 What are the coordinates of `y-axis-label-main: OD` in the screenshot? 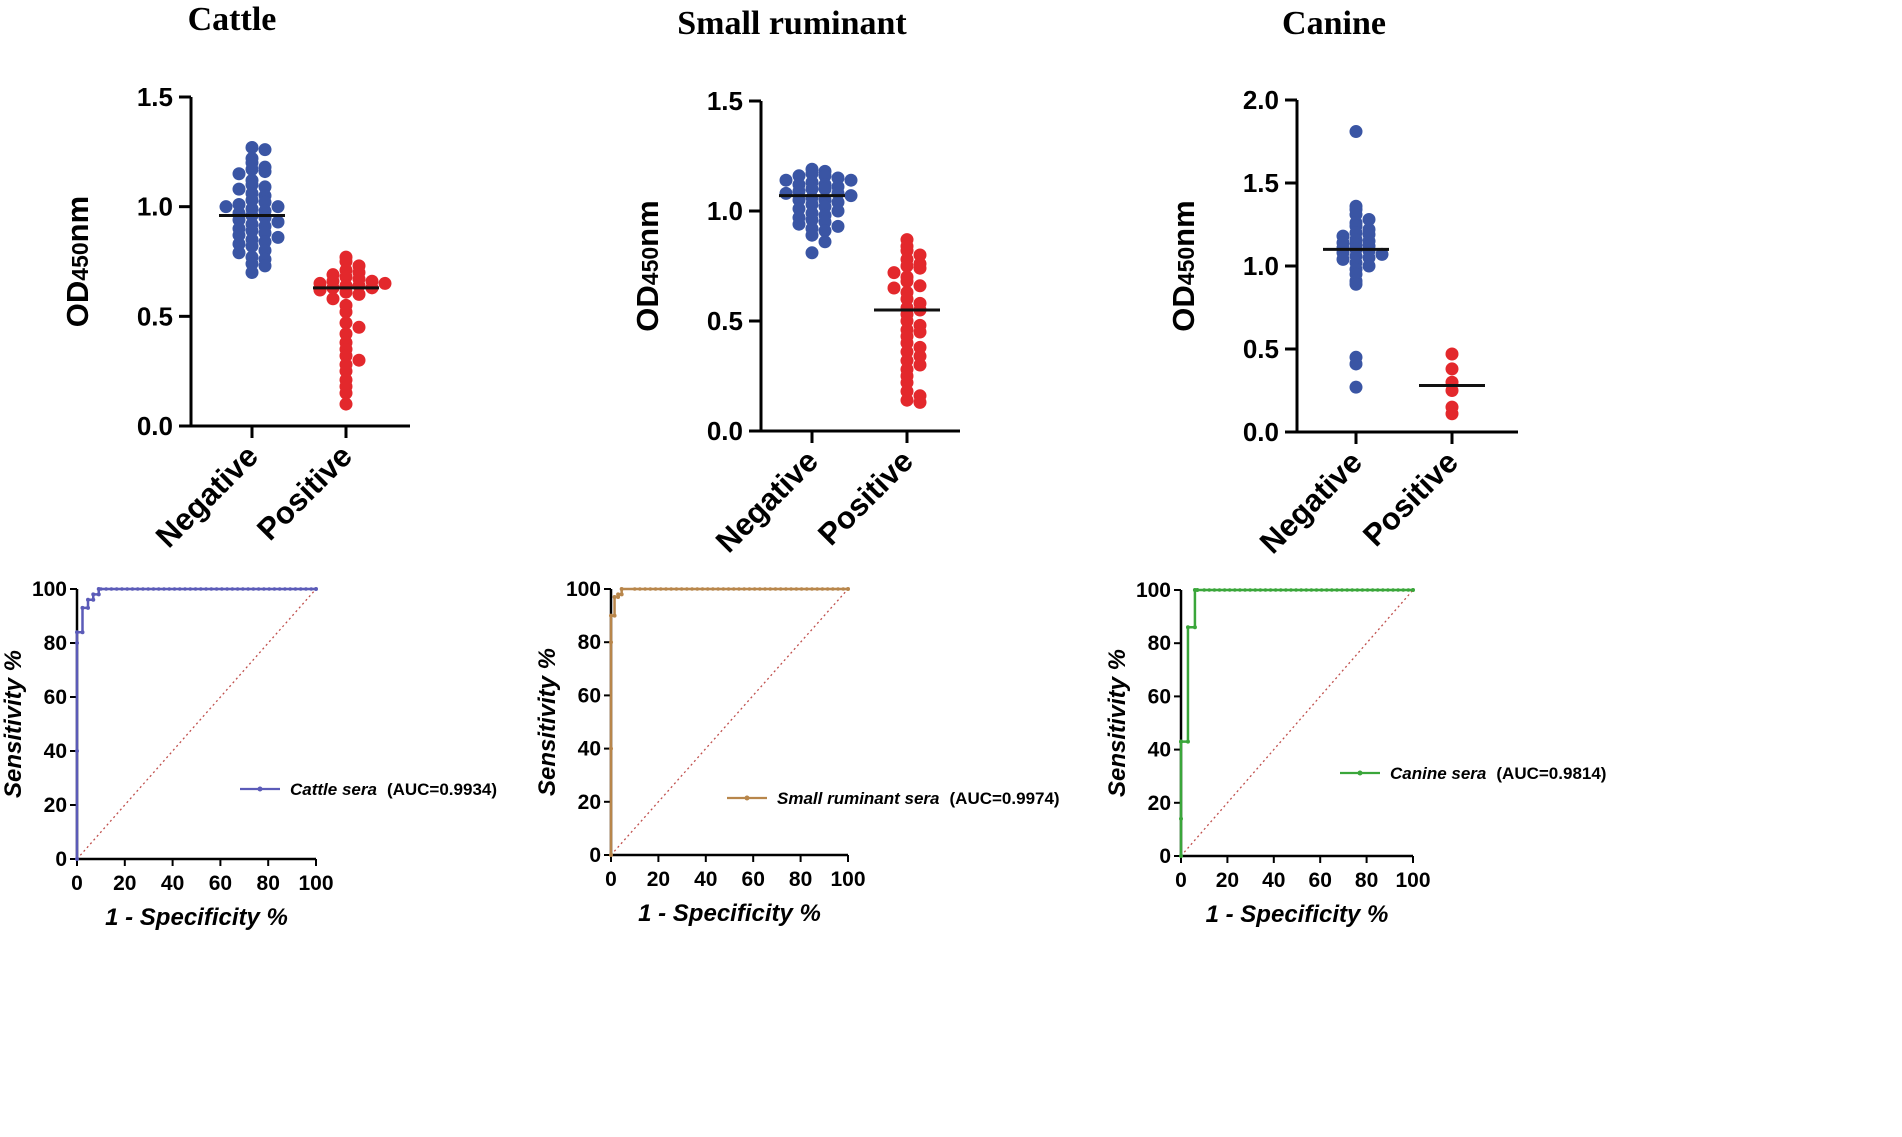 It's located at (647, 308).